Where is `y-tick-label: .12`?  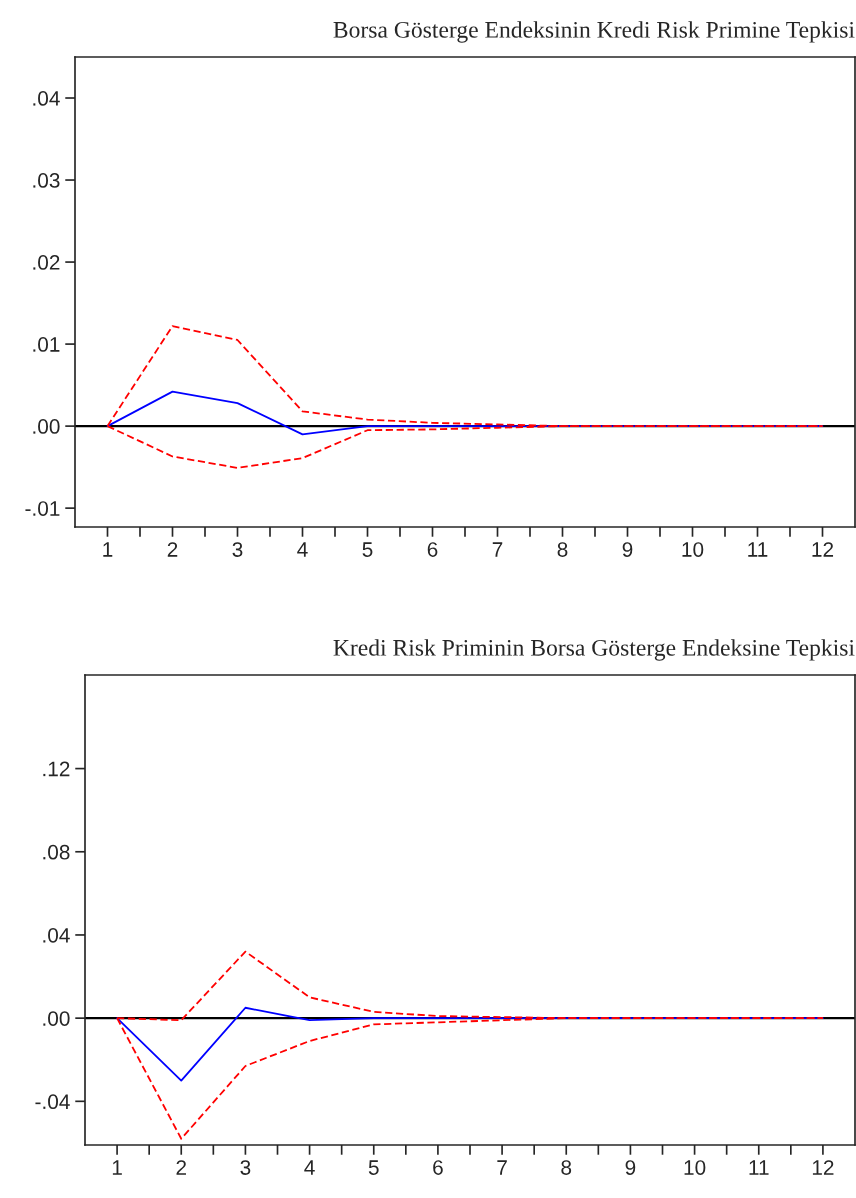
y-tick-label: .12 is located at coordinates (56, 769).